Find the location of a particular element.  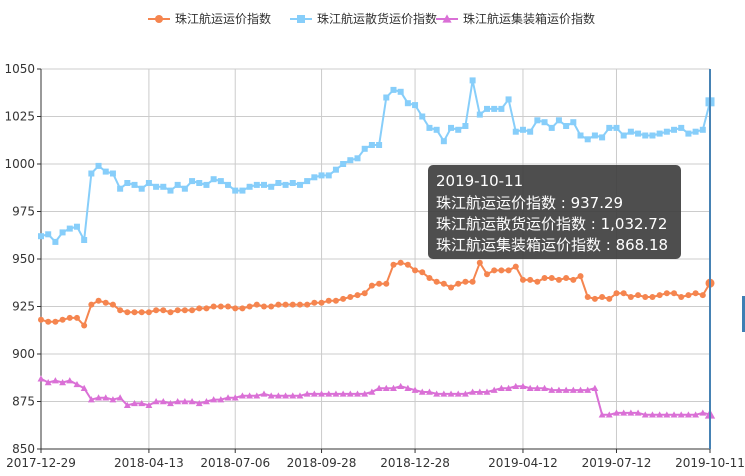

y-tick-label: 875 is located at coordinates (23, 402).